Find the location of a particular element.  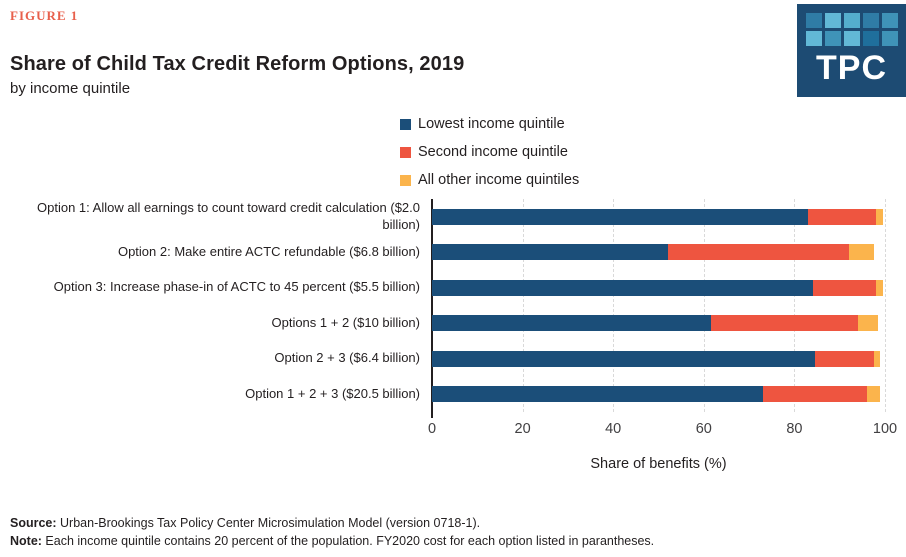

y-axis-line is located at coordinates (432, 305).